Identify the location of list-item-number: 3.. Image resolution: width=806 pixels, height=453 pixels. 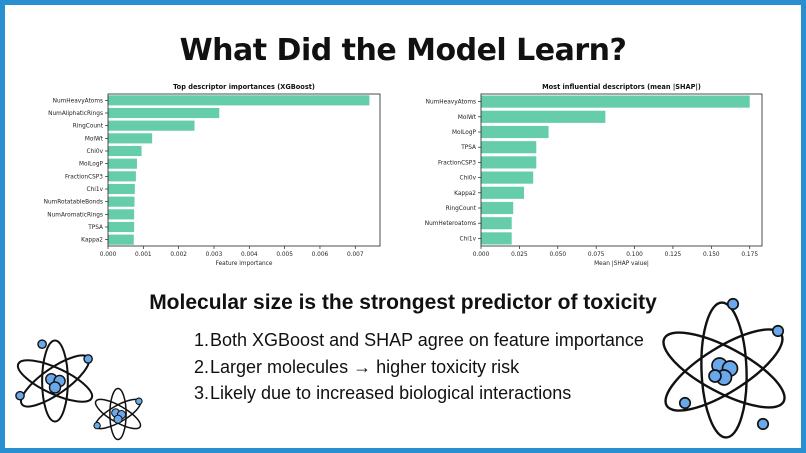
(202, 393).